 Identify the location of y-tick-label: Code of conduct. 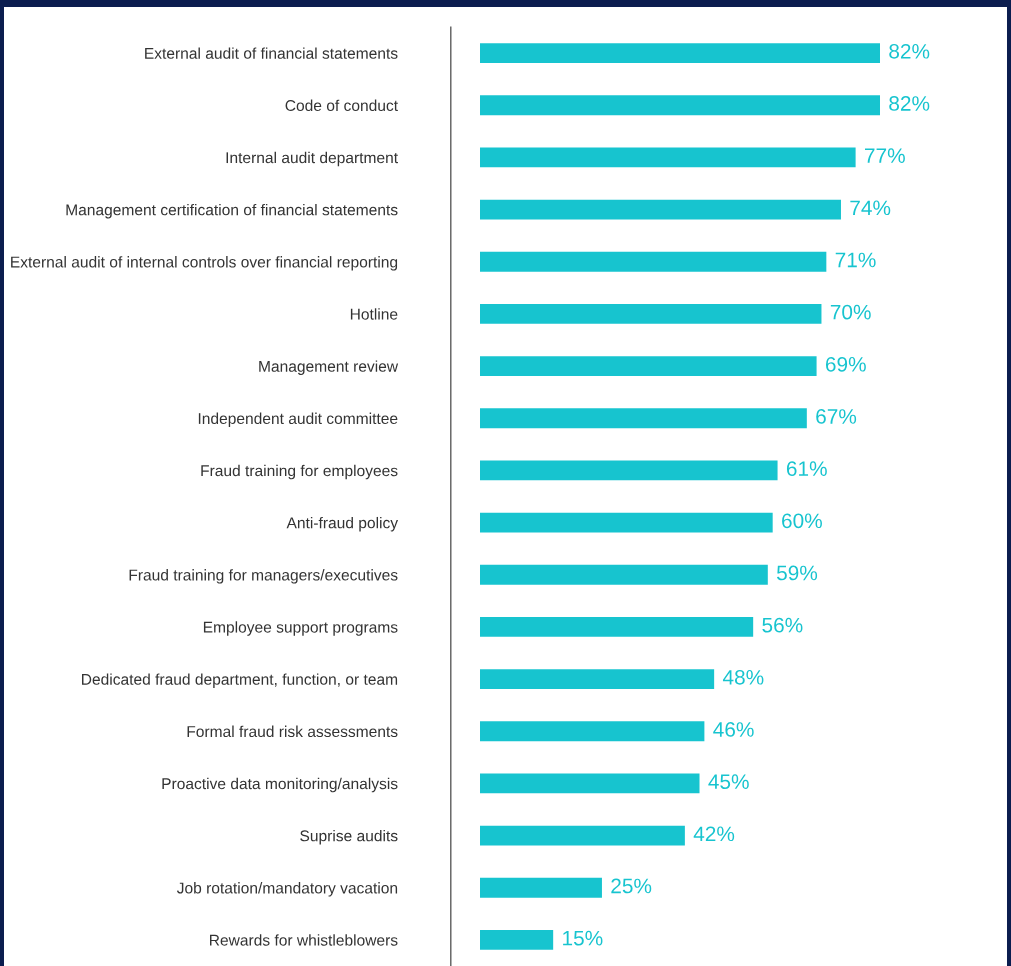
(341, 105).